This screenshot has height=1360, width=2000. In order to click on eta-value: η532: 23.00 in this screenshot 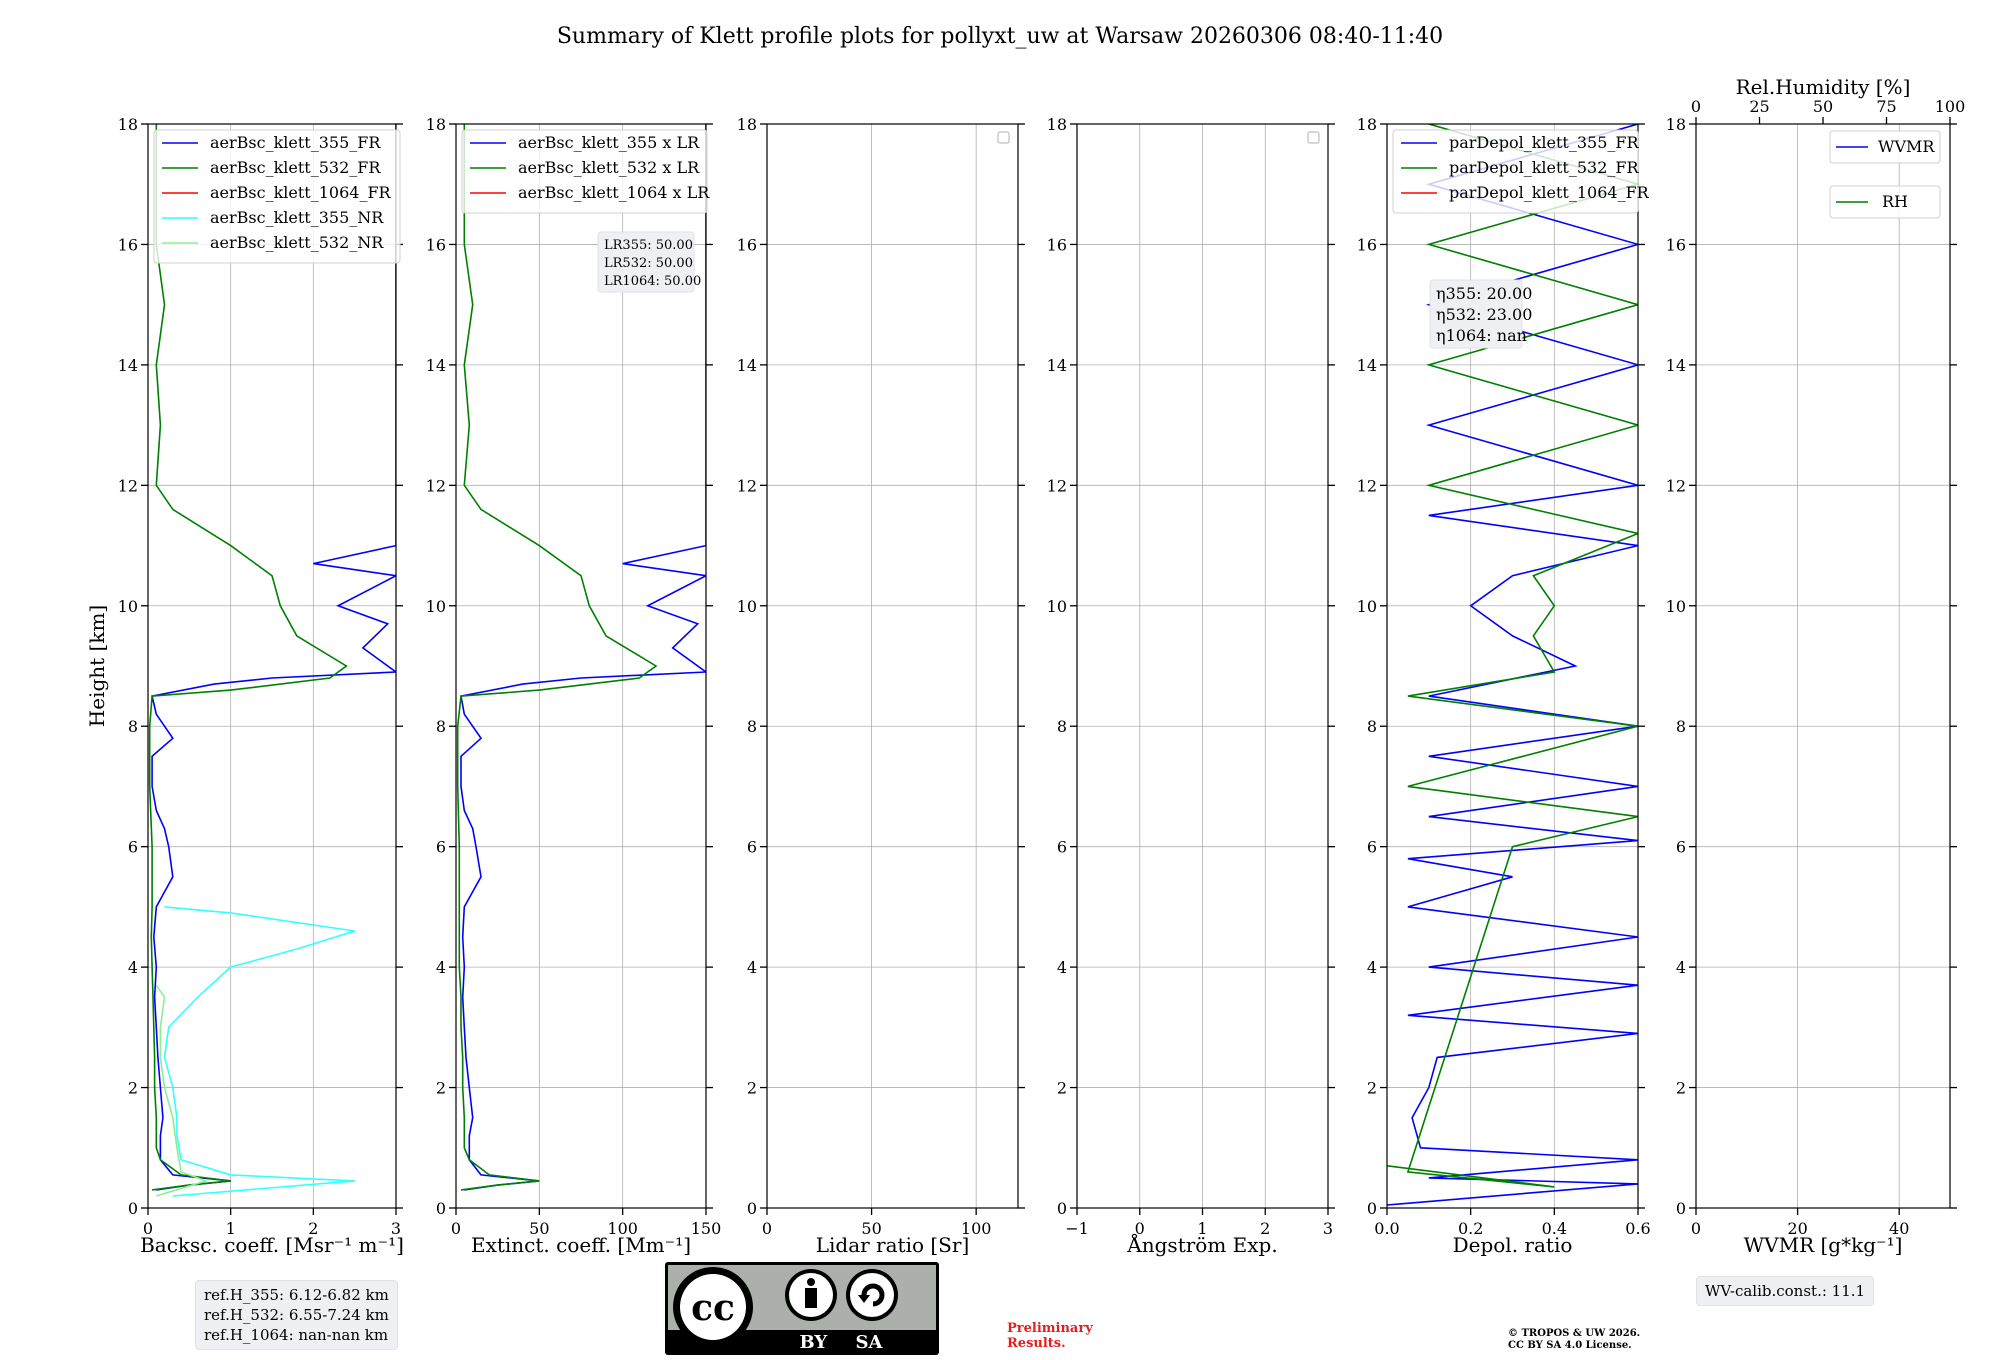, I will do `click(1484, 314)`.